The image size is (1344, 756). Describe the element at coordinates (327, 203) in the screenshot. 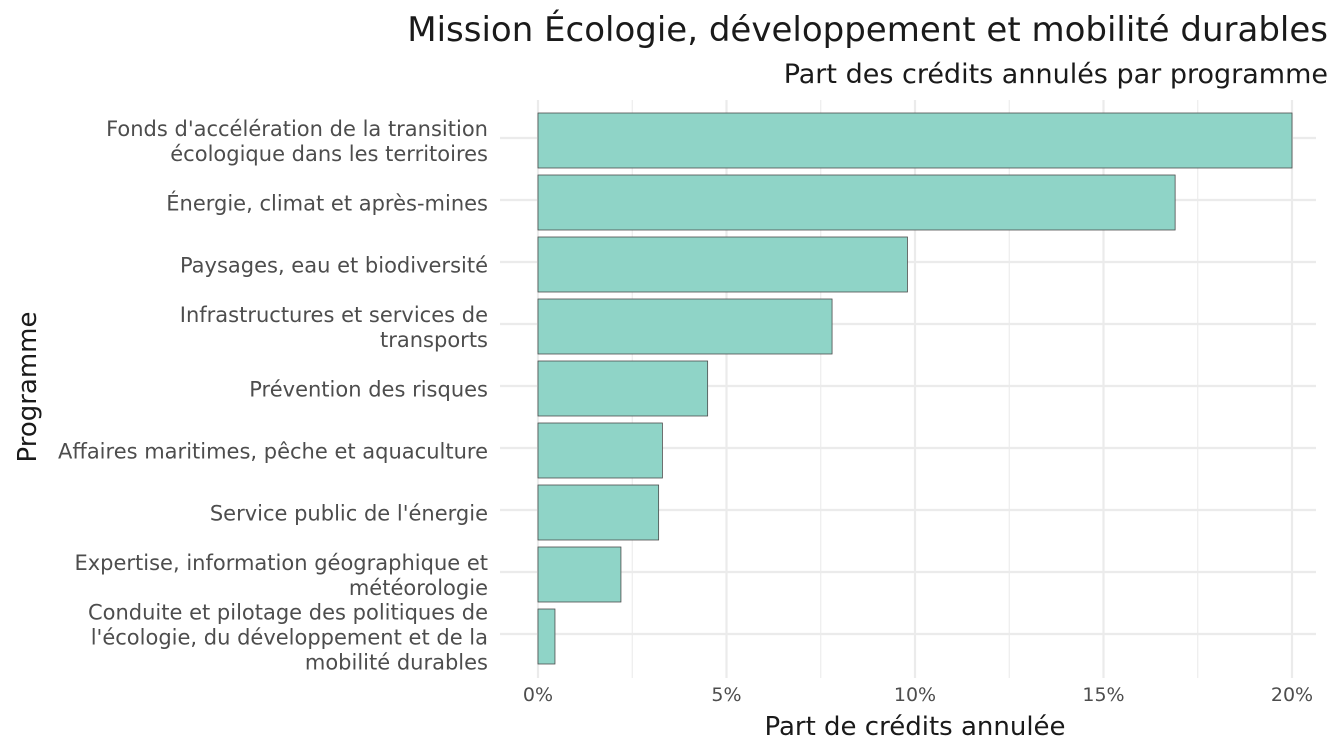

I see `y-tick-label: Énergie, climat et après-mines` at that location.